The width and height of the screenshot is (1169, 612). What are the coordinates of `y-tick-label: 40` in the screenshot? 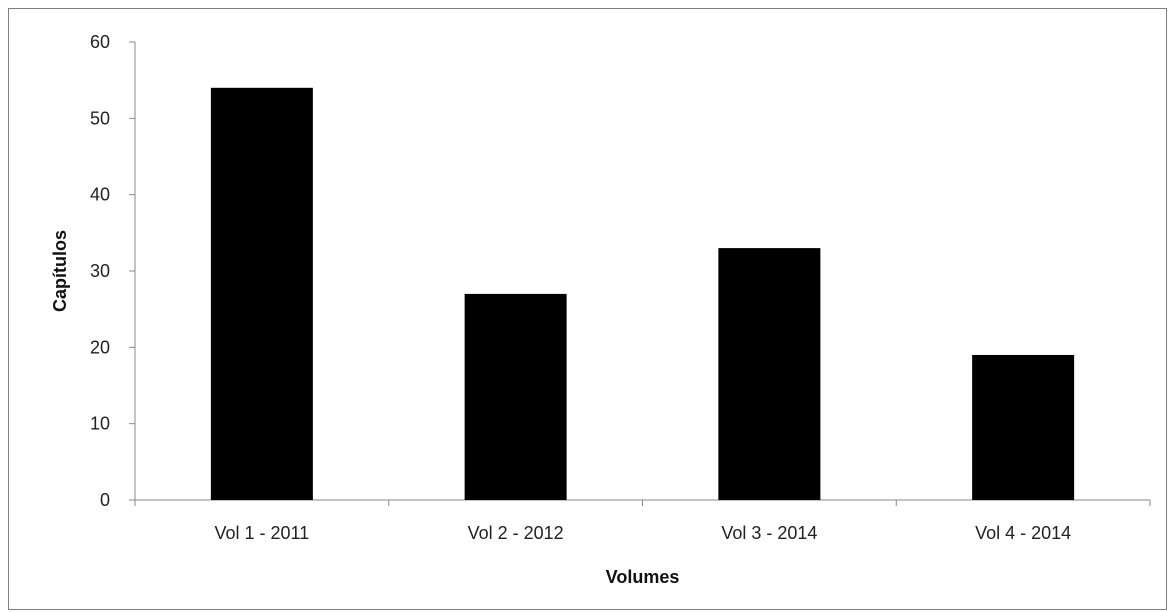 It's located at (100, 195).